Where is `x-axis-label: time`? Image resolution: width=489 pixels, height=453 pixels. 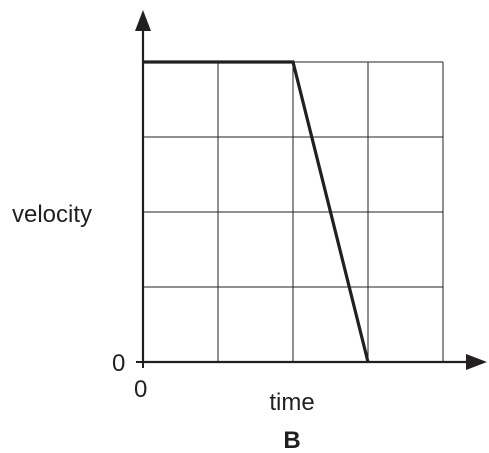 x-axis-label: time is located at coordinates (291, 402).